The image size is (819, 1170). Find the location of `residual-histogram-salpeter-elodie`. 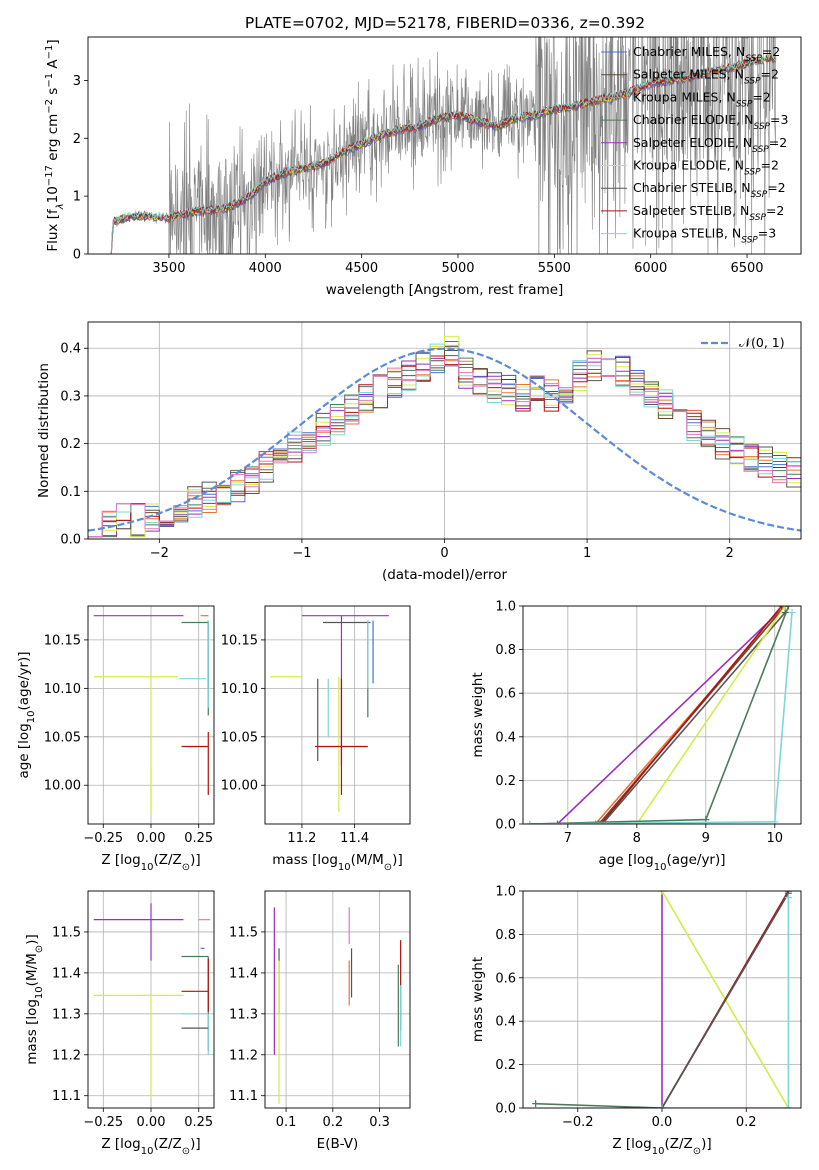

residual-histogram-salpeter-elodie is located at coordinates (444, 446).